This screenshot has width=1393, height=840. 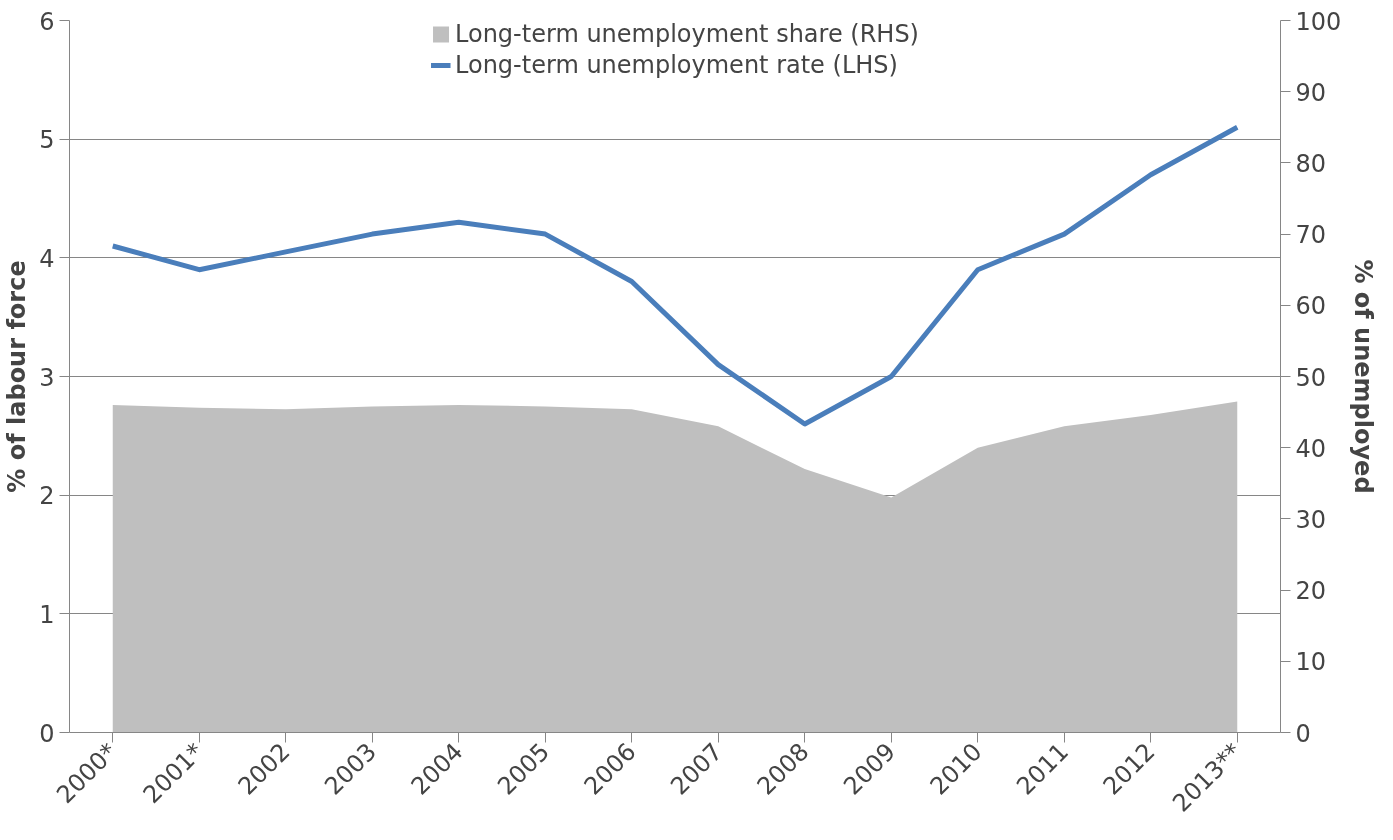 I want to click on y2-tick-label: 70, so click(x=1311, y=235).